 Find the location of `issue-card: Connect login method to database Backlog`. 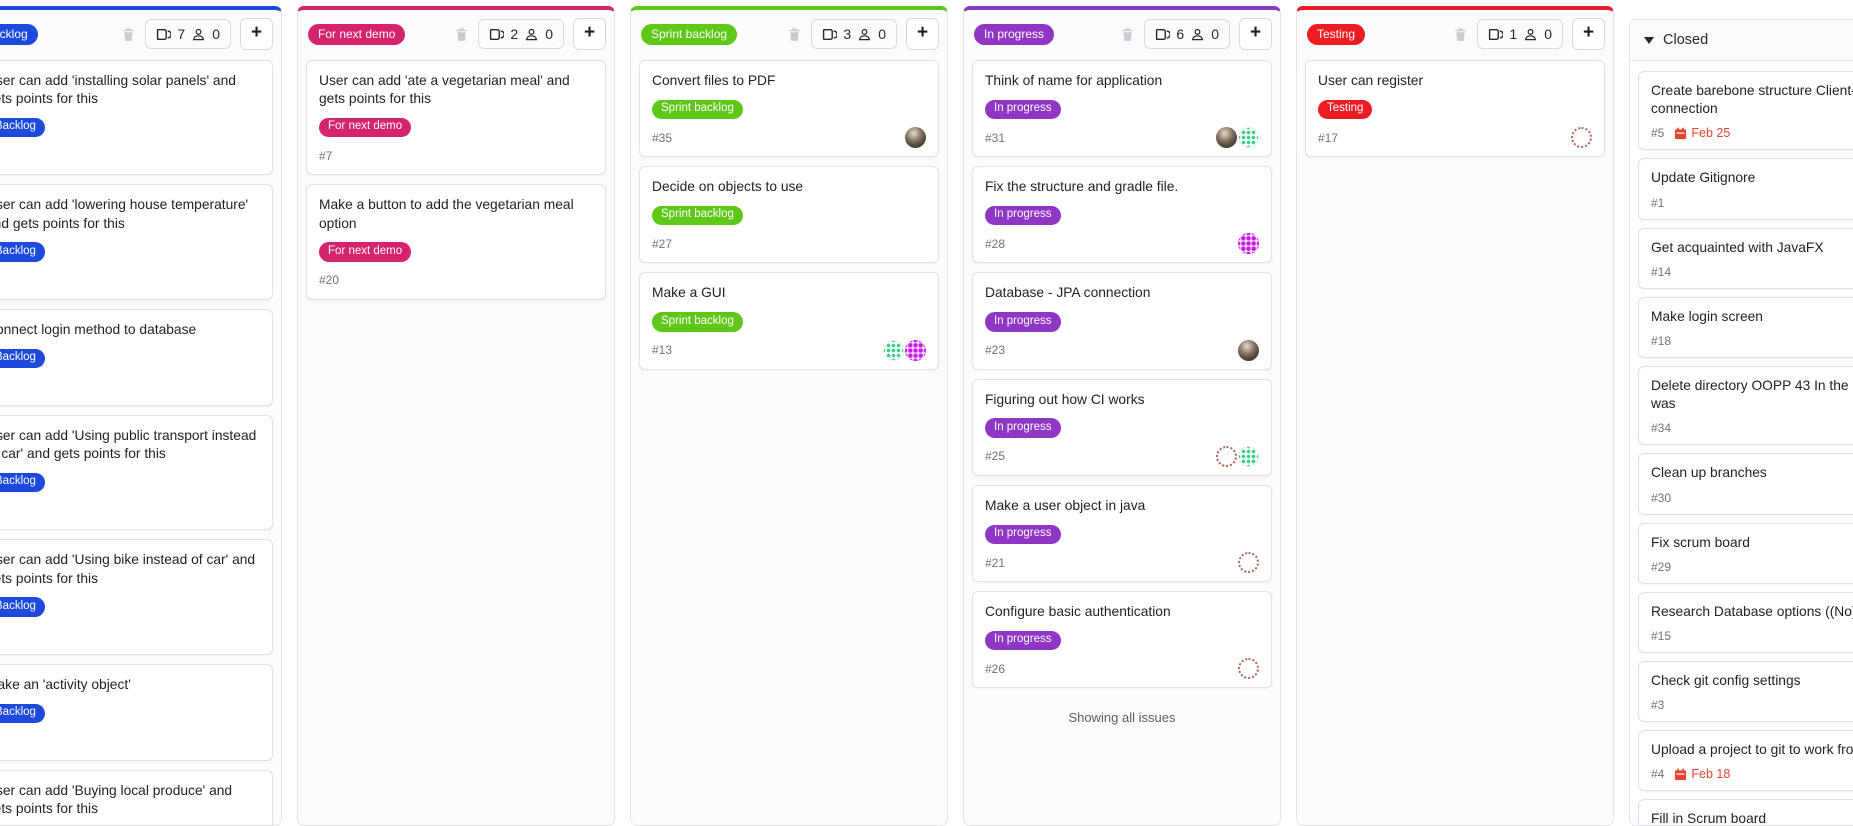

issue-card: Connect login method to database Backlog is located at coordinates (136, 357).